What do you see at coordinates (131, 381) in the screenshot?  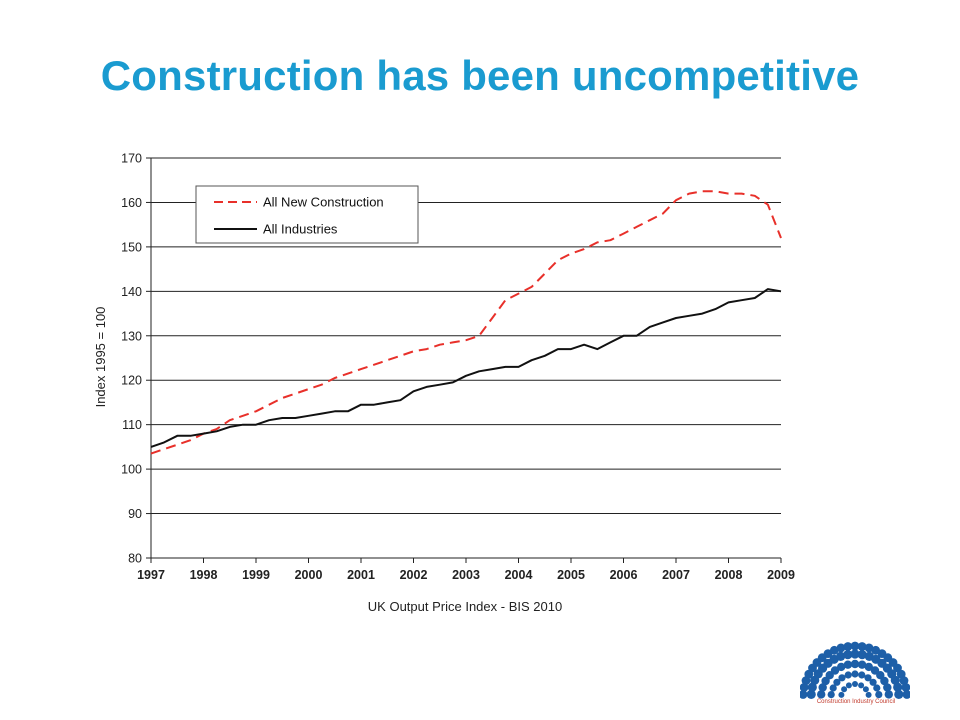 I see `y-tick-label-120: 120` at bounding box center [131, 381].